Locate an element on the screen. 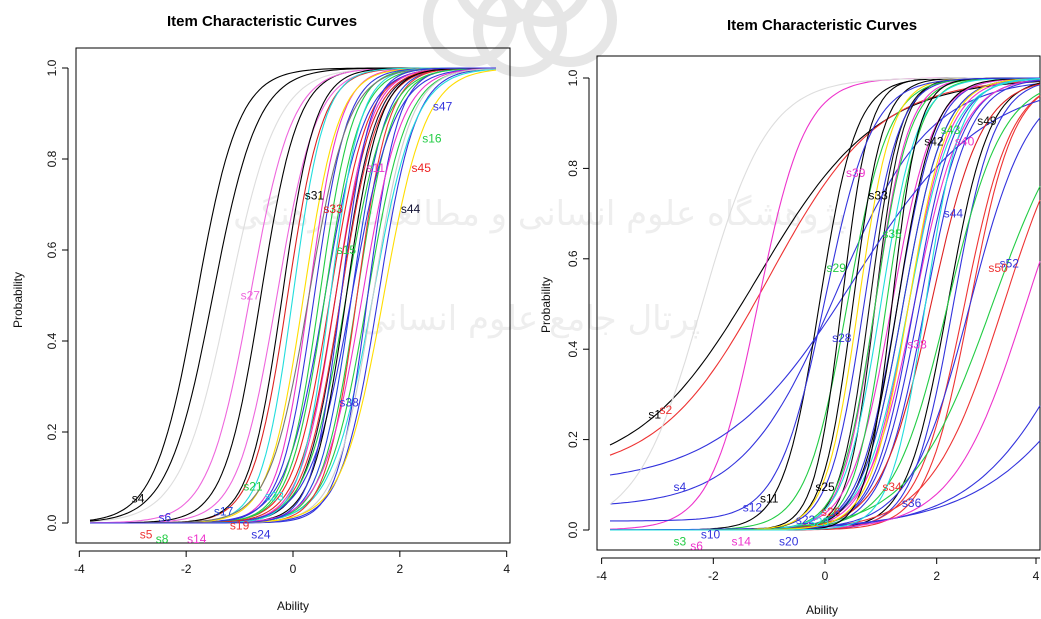 This screenshot has height=619, width=1041. right-x-tick-label: 0 is located at coordinates (825, 576).